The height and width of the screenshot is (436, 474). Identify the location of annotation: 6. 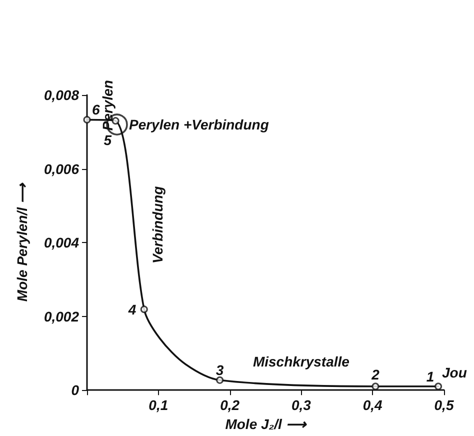
(96, 110).